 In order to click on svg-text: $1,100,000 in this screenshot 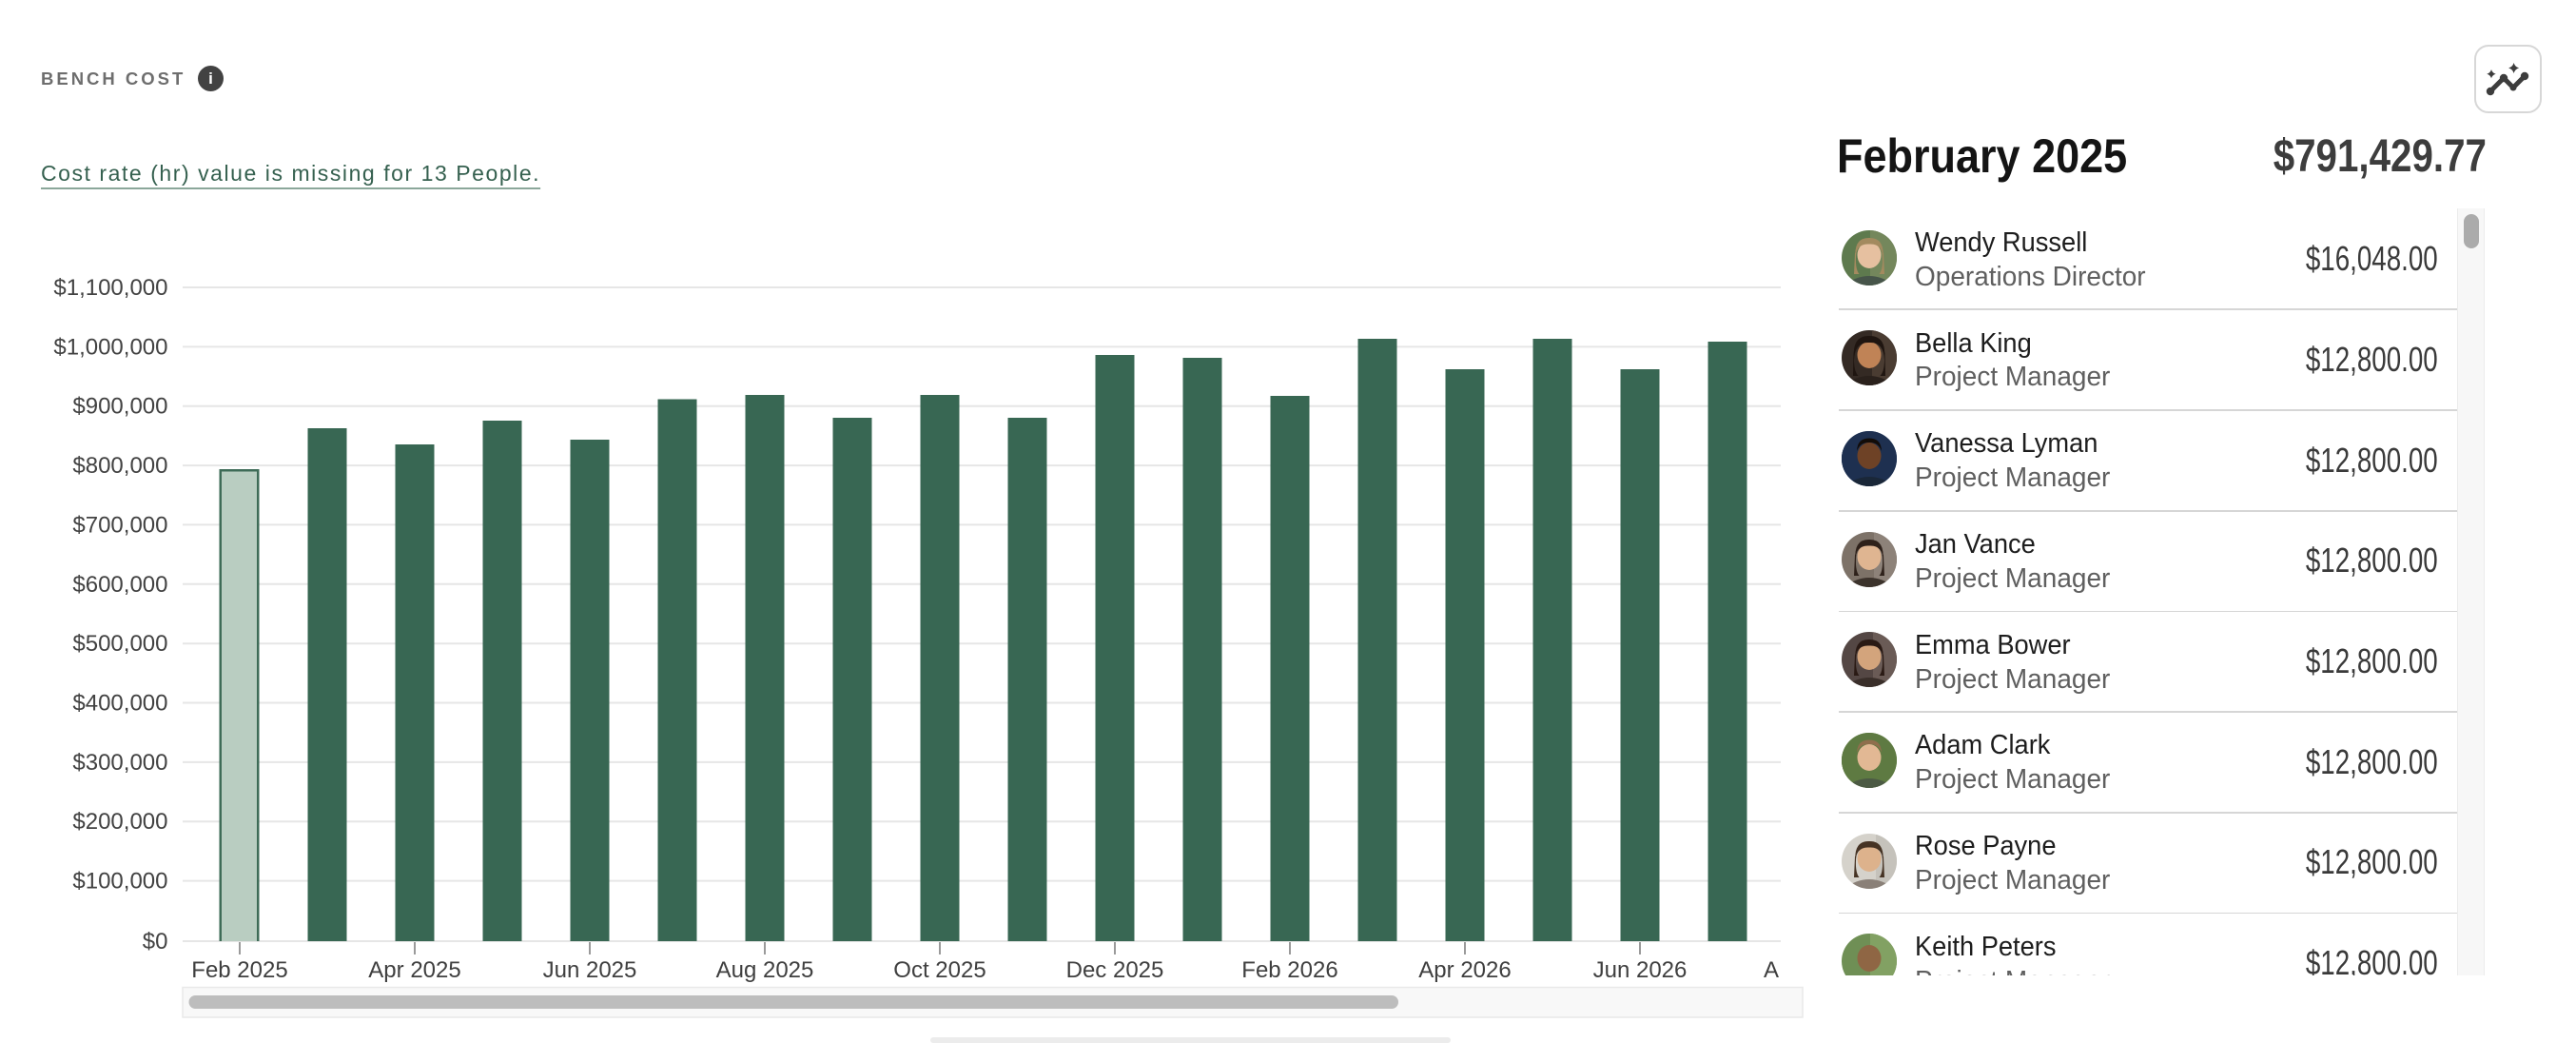, I will do `click(110, 288)`.